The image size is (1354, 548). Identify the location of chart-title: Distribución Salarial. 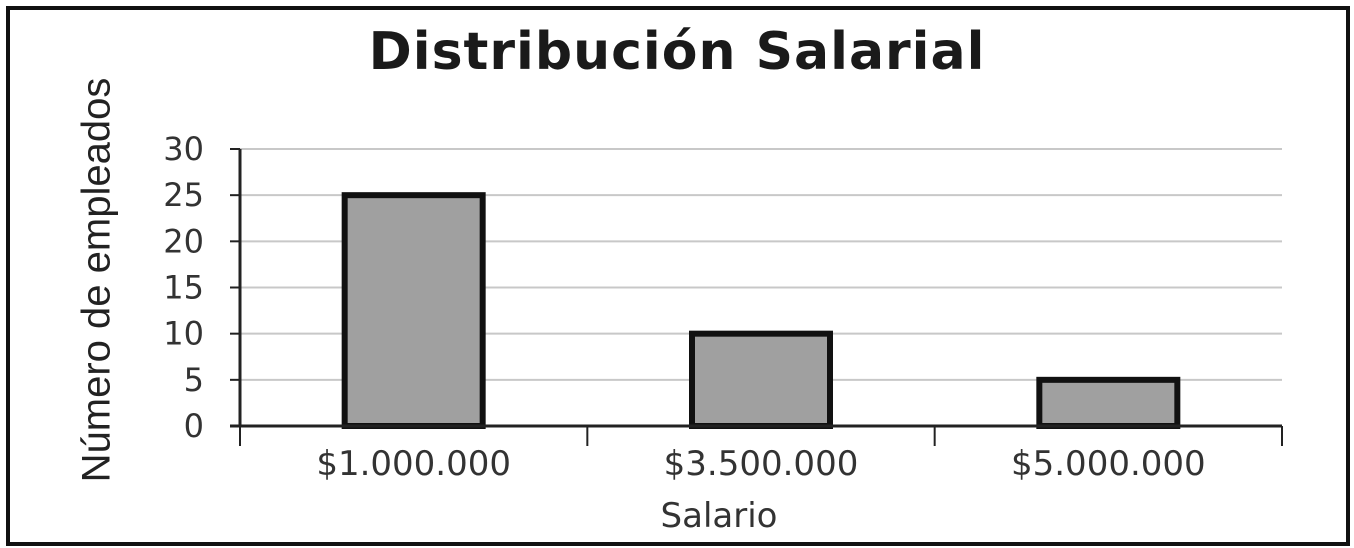
(677, 52).